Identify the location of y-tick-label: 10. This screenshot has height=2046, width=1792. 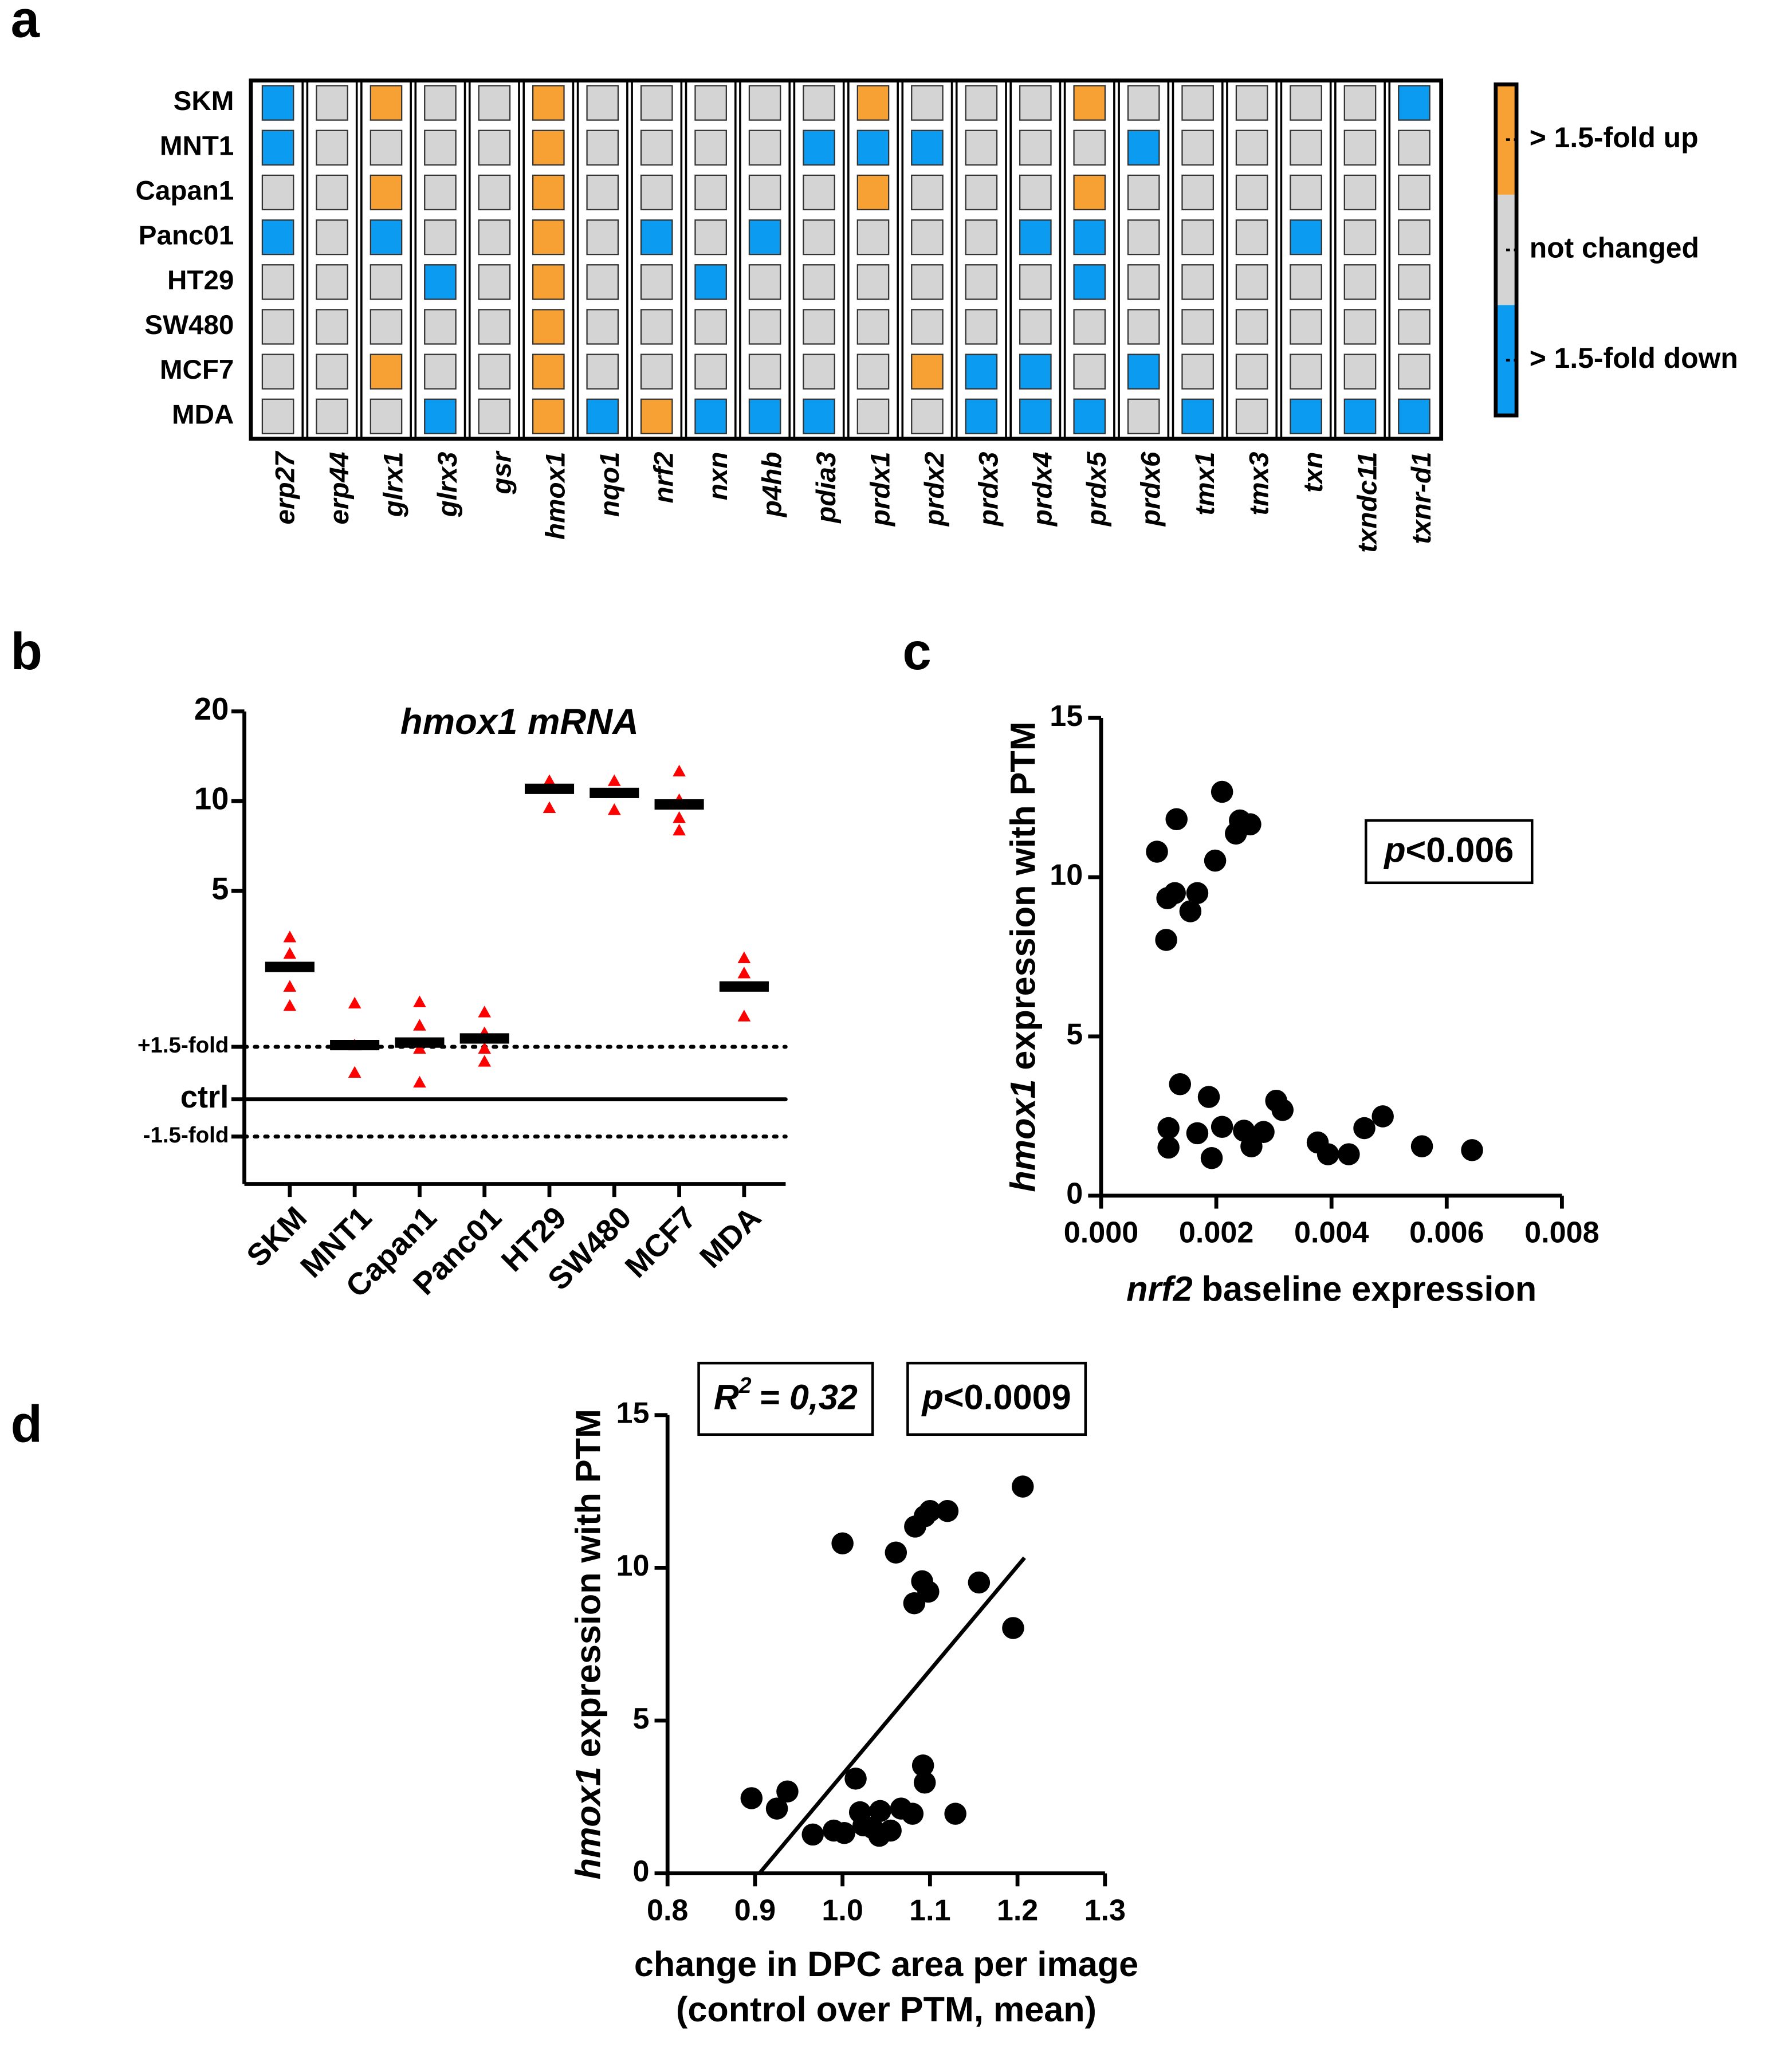
(1066, 875).